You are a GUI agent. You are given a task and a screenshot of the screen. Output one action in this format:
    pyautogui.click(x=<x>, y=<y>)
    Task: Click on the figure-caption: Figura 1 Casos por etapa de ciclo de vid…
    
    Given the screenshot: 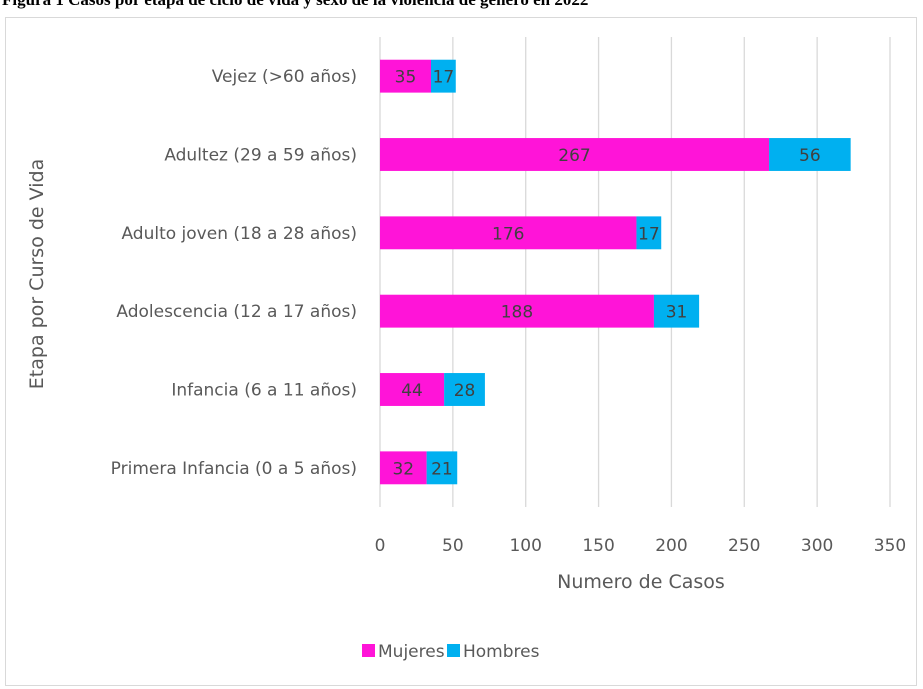 What is the action you would take?
    pyautogui.click(x=295, y=5)
    